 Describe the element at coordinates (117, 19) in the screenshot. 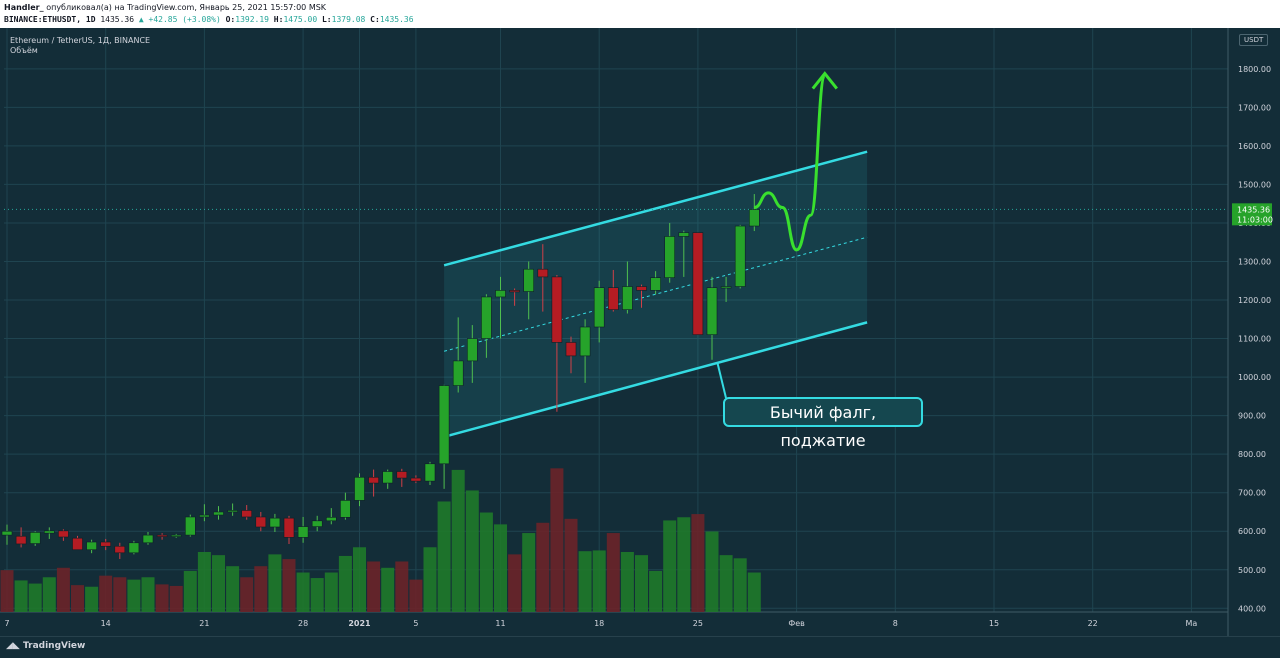

I see `last-price: 1435.36` at that location.